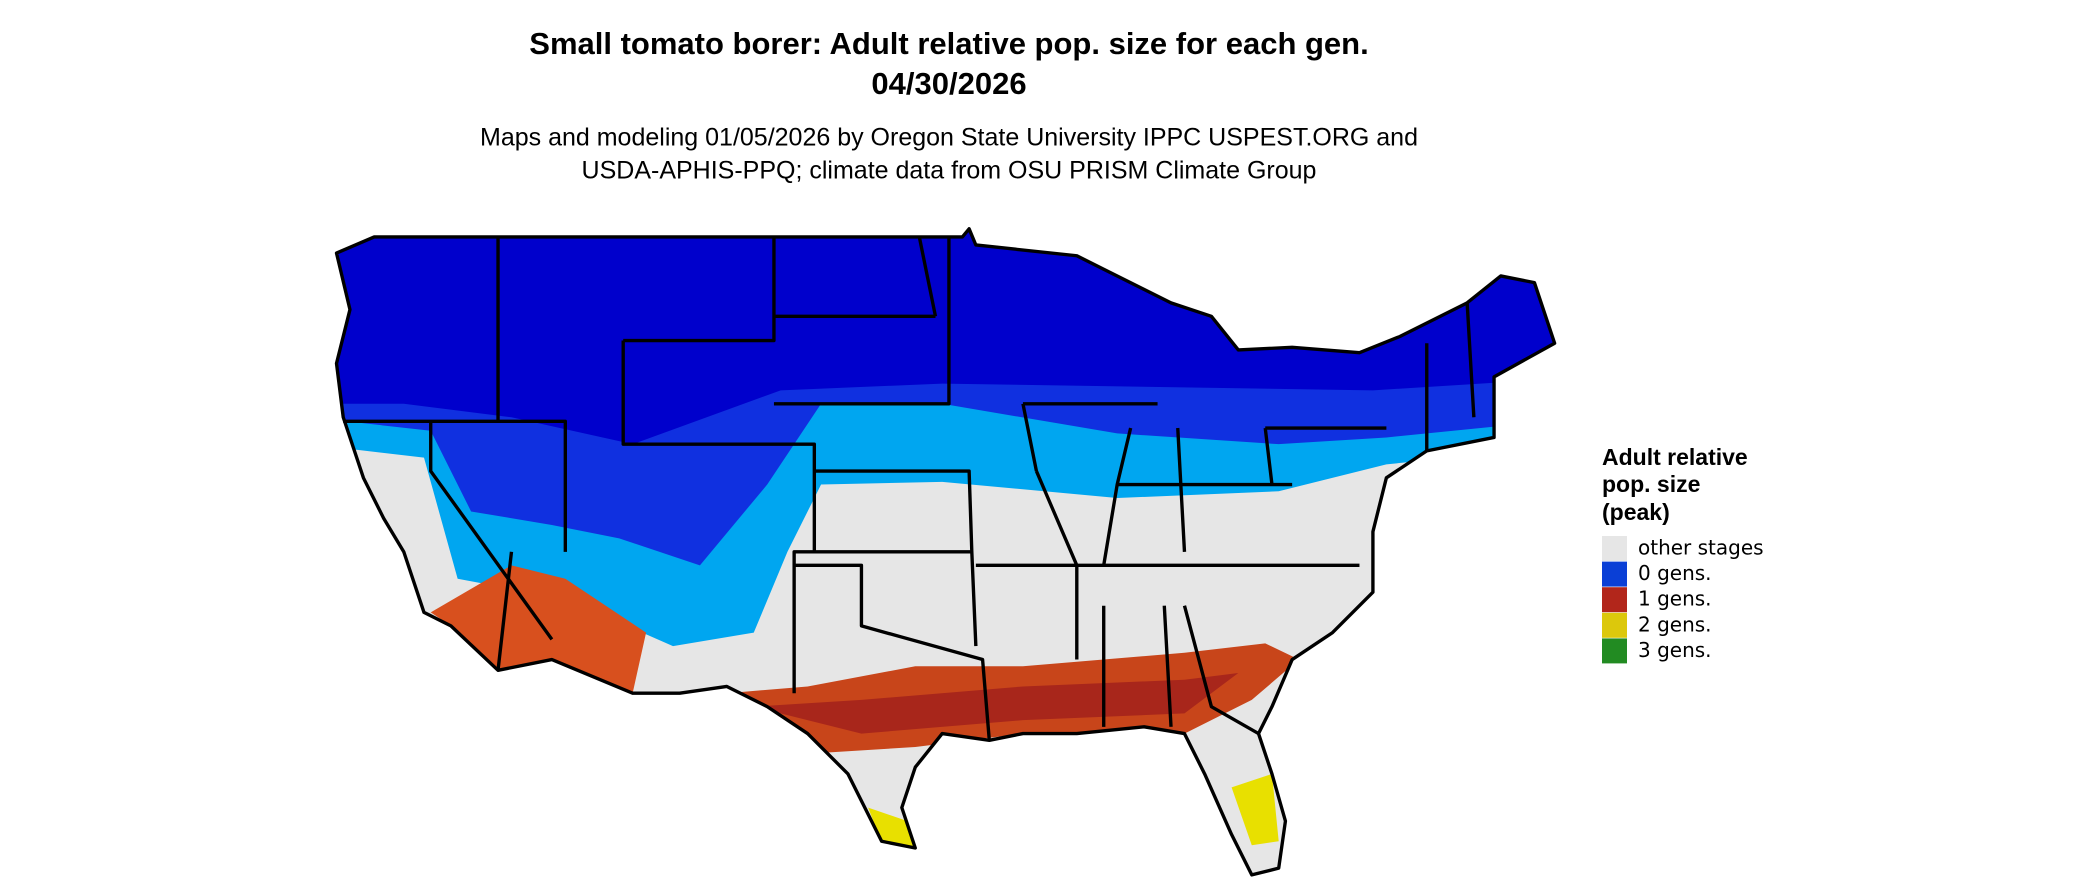  Describe the element at coordinates (1675, 599) in the screenshot. I see `legend-label: 1 gens.` at that location.